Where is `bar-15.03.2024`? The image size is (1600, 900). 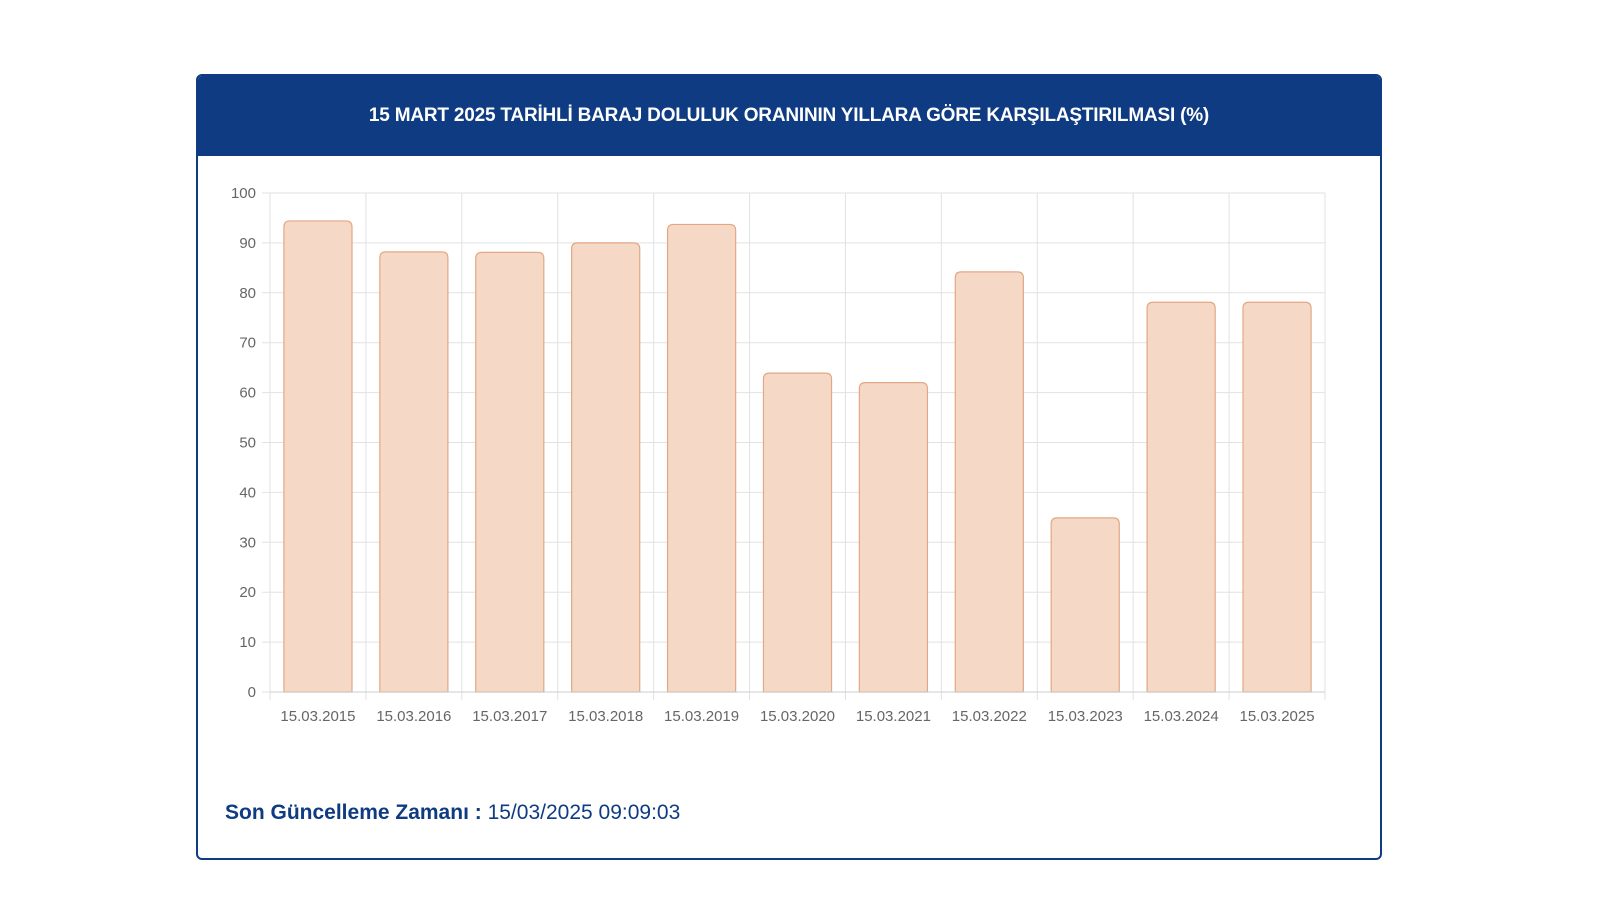
bar-15.03.2024 is located at coordinates (1181, 497).